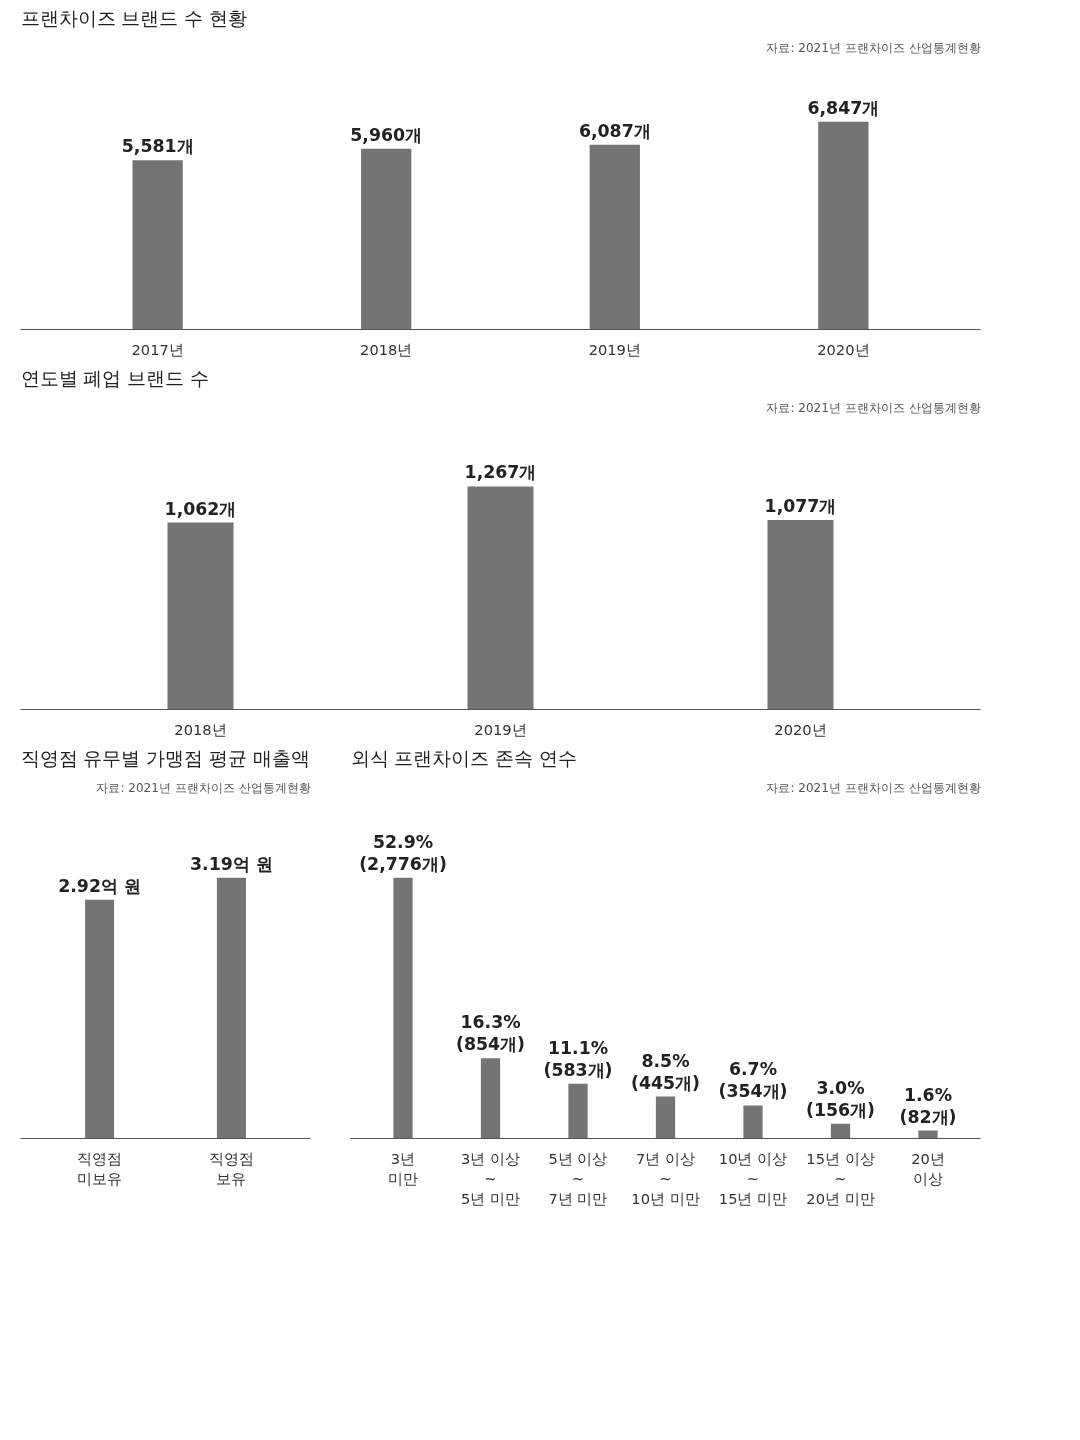 This screenshot has width=1080, height=1440. Describe the element at coordinates (578, 1178) in the screenshot. I see `x-tick-label: 5년 이상 ~ 7년 미만` at that location.